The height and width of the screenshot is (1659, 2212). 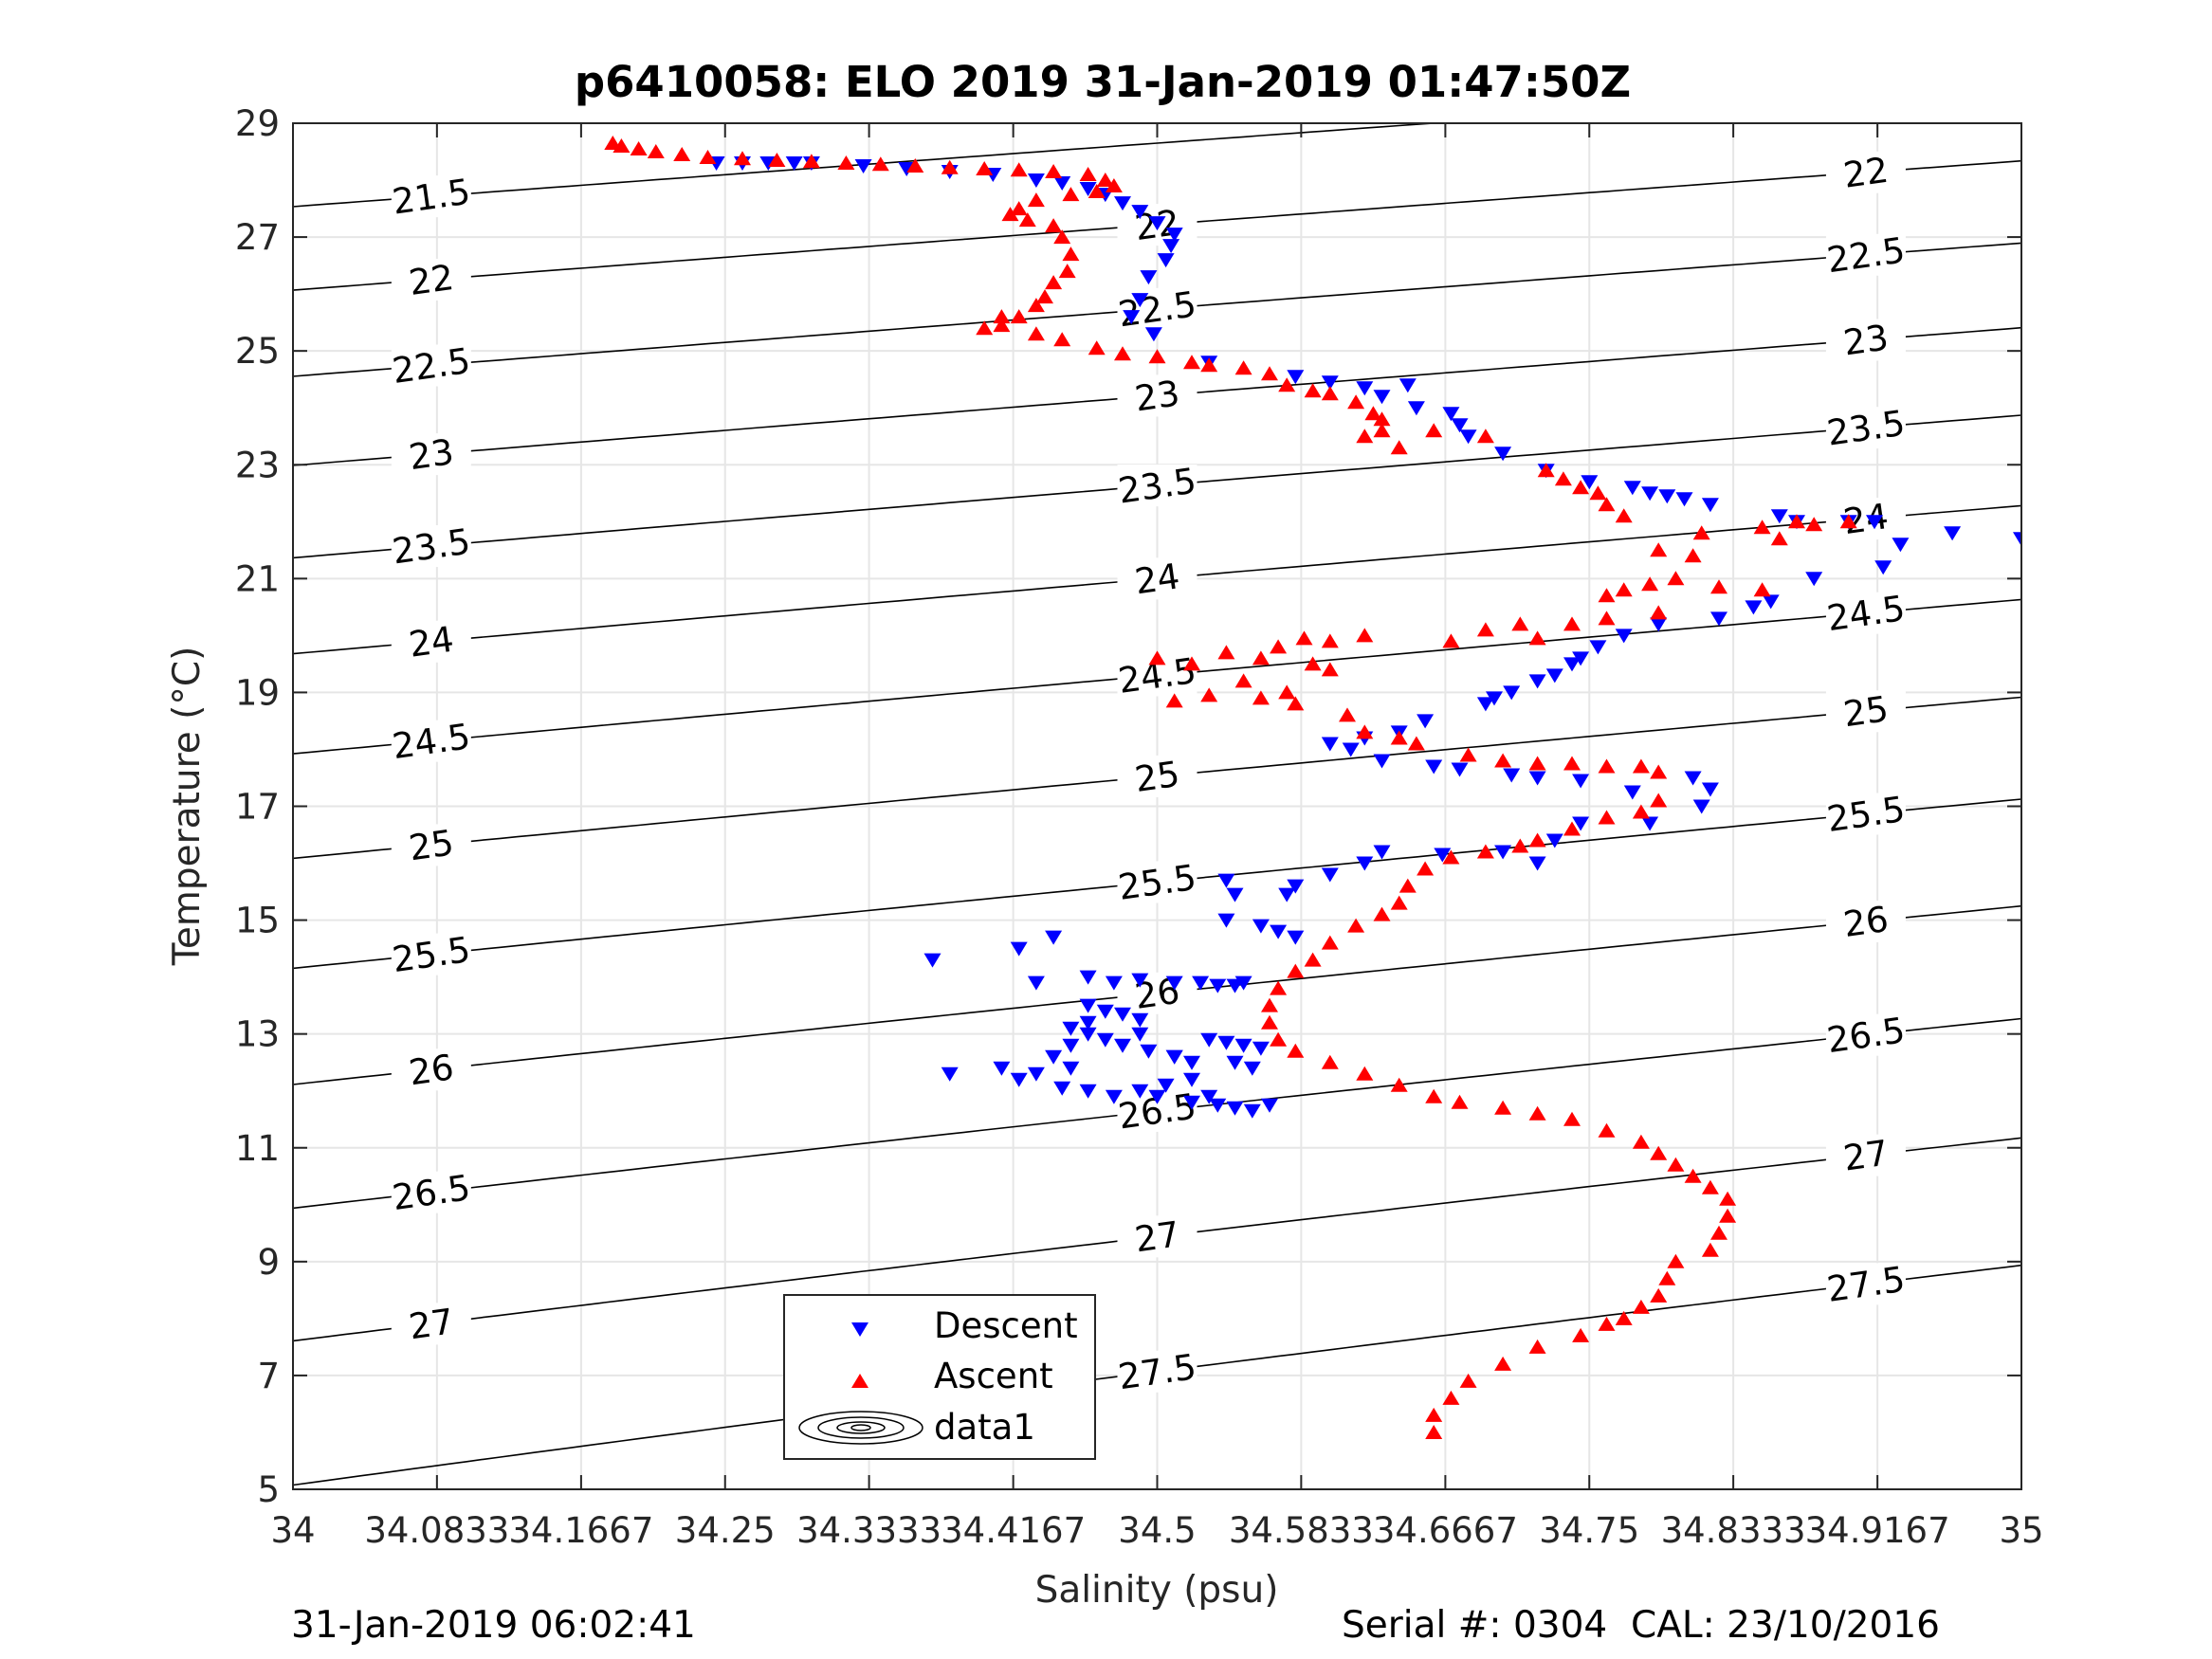 What do you see at coordinates (268, 1489) in the screenshot?
I see `y-tick-label: 5` at bounding box center [268, 1489].